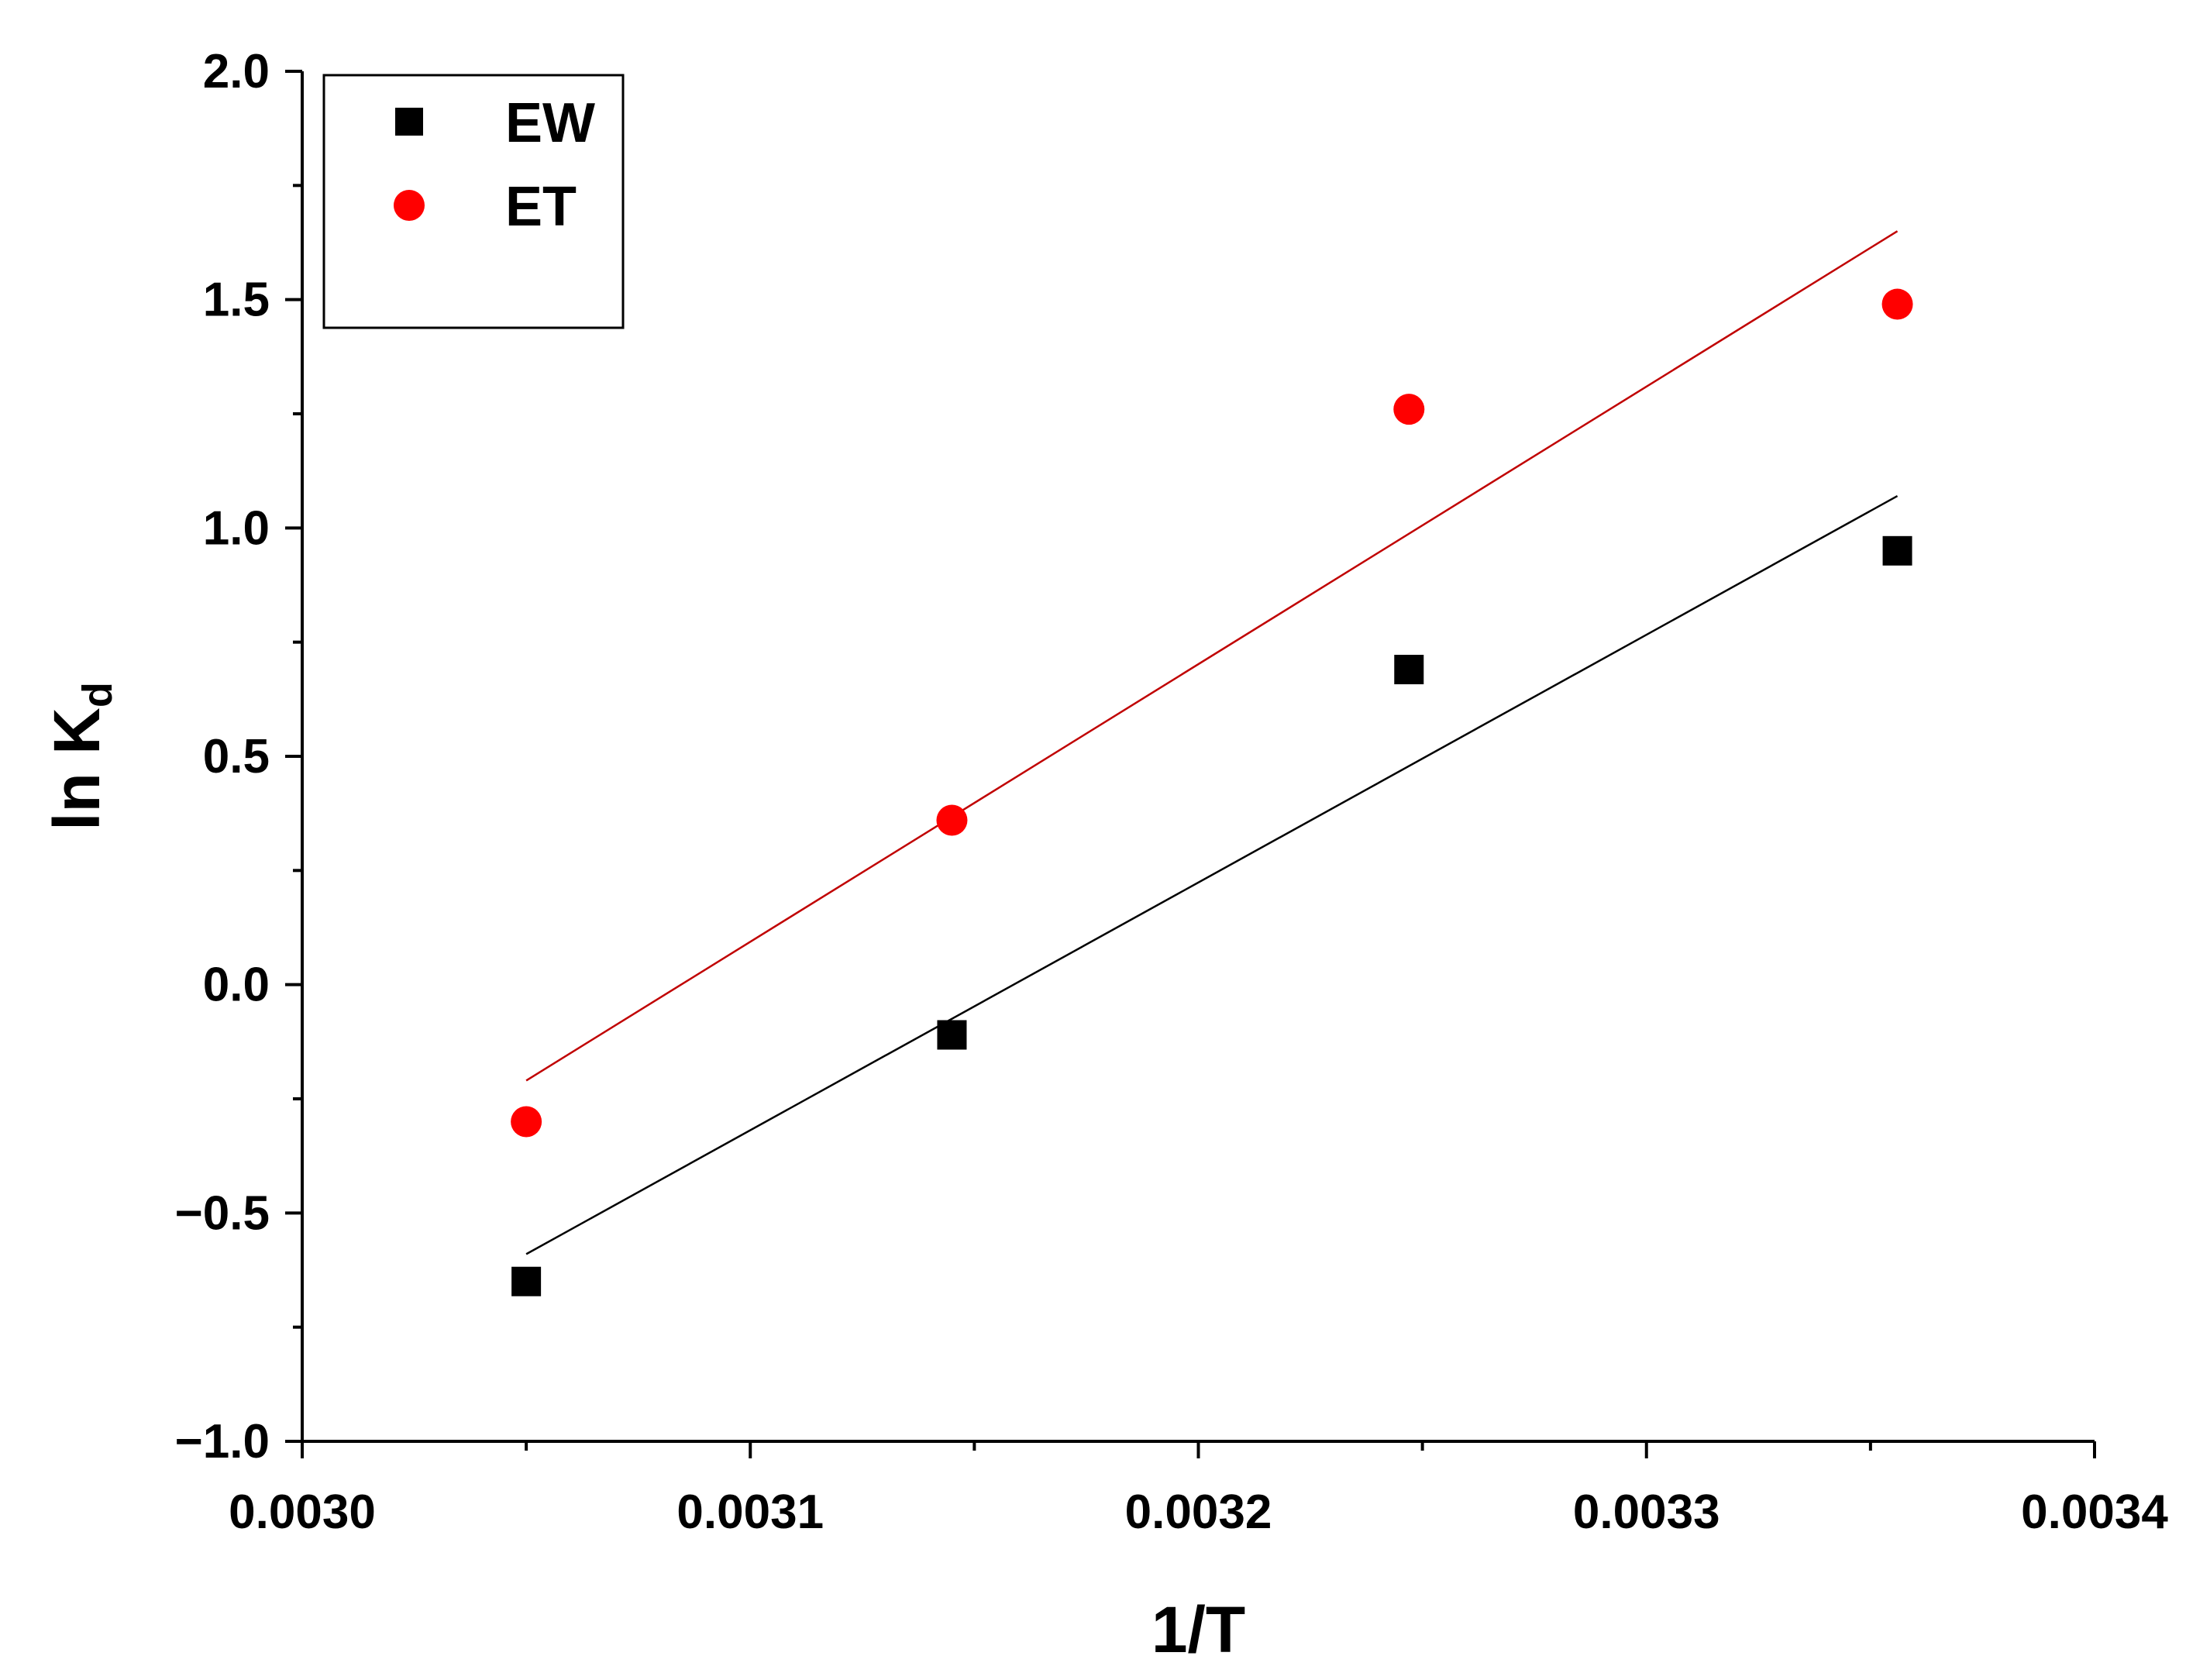 The image size is (2210, 1680). I want to click on x-tick-label: 0.0034, so click(2095, 1512).